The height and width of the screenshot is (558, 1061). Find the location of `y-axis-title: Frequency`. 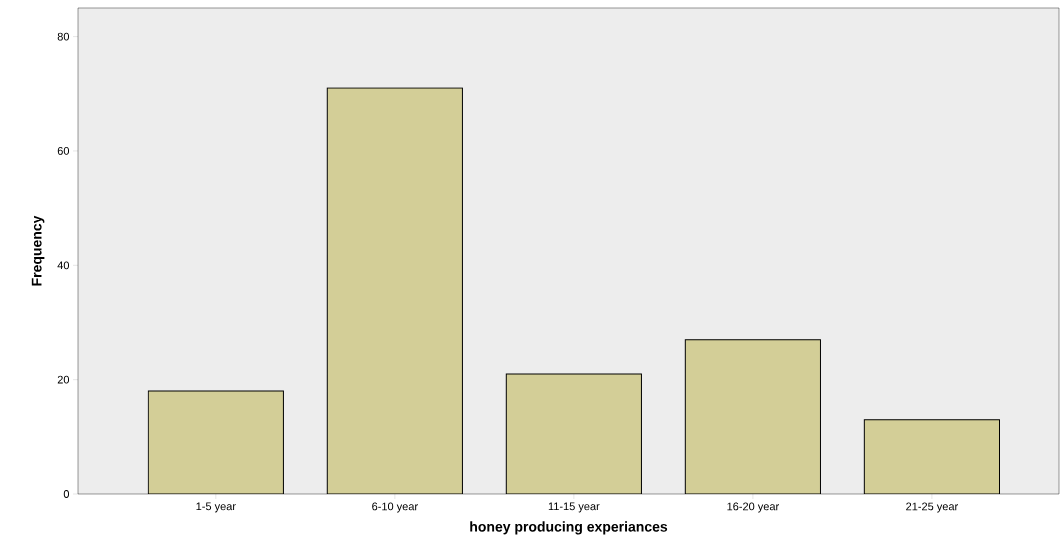

y-axis-title: Frequency is located at coordinates (38, 250).